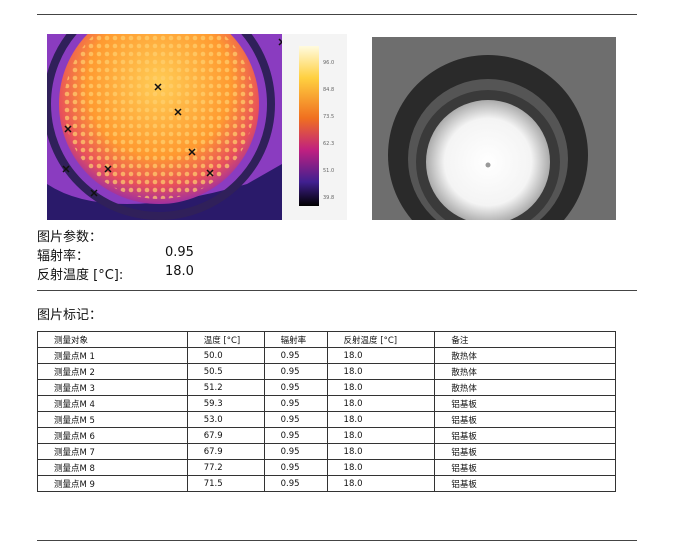 This screenshot has height=554, width=674. What do you see at coordinates (225, 483) in the screenshot?
I see `cell: 71.5` at bounding box center [225, 483].